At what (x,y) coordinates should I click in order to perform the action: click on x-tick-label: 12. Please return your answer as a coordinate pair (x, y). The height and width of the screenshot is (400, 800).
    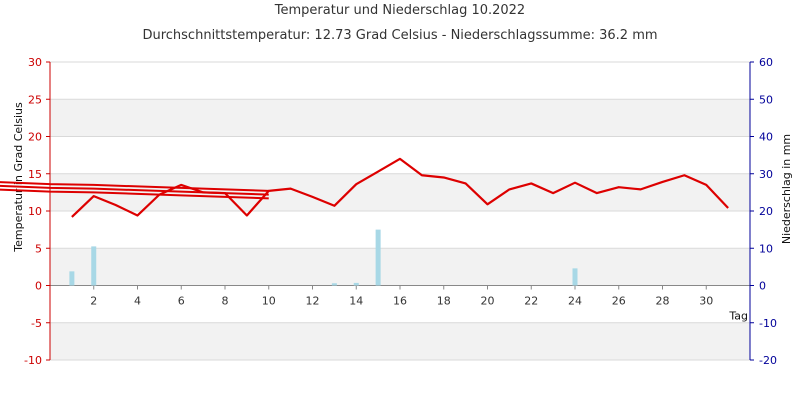
    Looking at the image, I should click on (313, 301).